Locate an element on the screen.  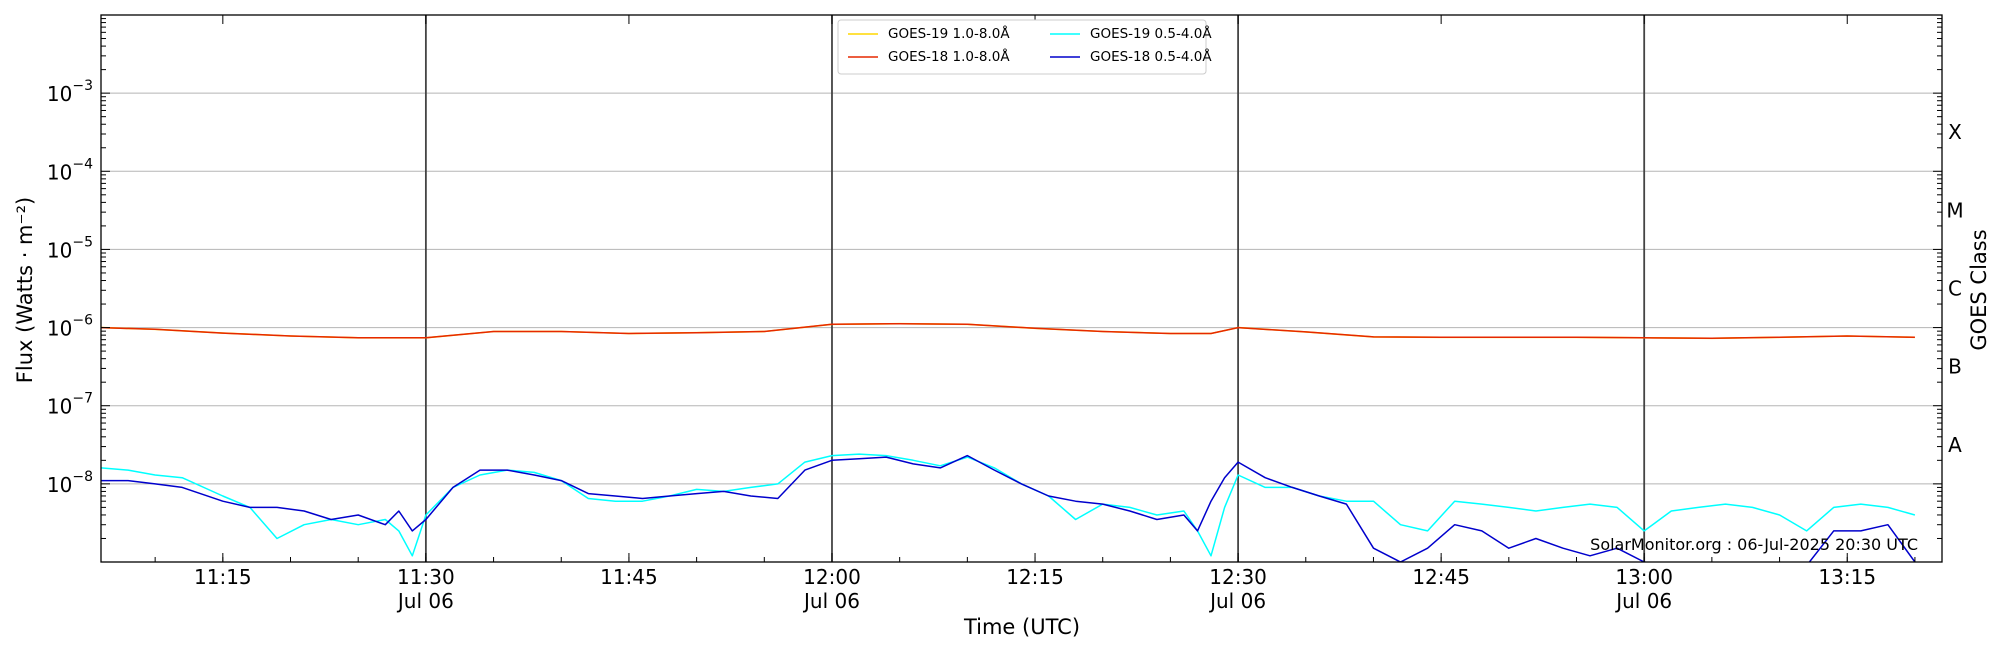
goes-class-labels: A B C M X is located at coordinates (1954, 288).